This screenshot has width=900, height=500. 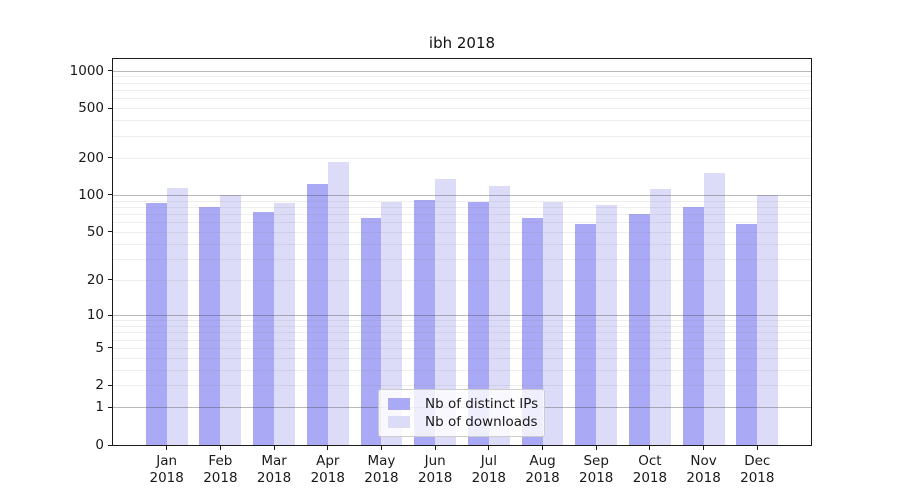 What do you see at coordinates (284, 323) in the screenshot?
I see `bar-downloads-mar` at bounding box center [284, 323].